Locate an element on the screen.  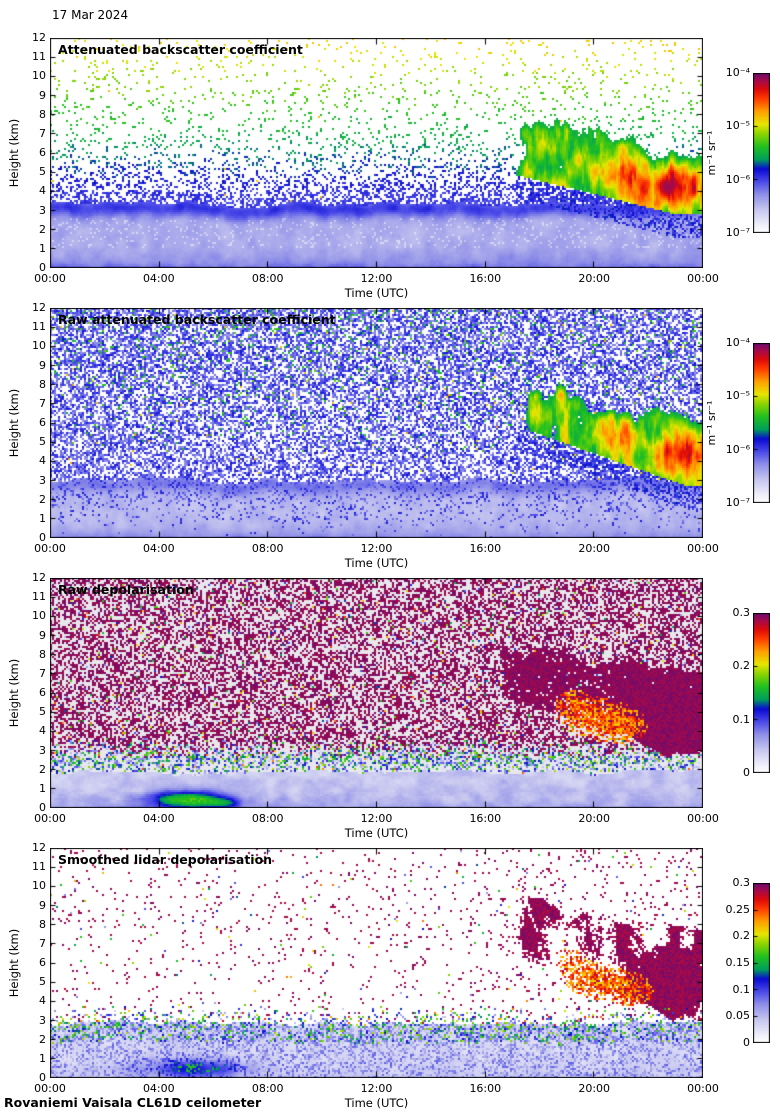
panel3-colorbar-tick-label: 0.1 is located at coordinates (741, 719).